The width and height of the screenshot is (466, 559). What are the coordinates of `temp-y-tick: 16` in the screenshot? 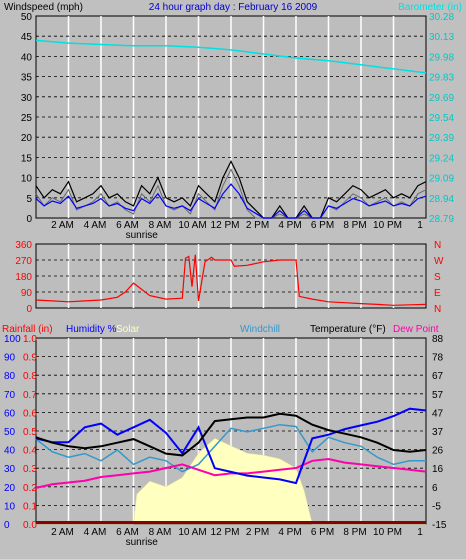 It's located at (438, 469).